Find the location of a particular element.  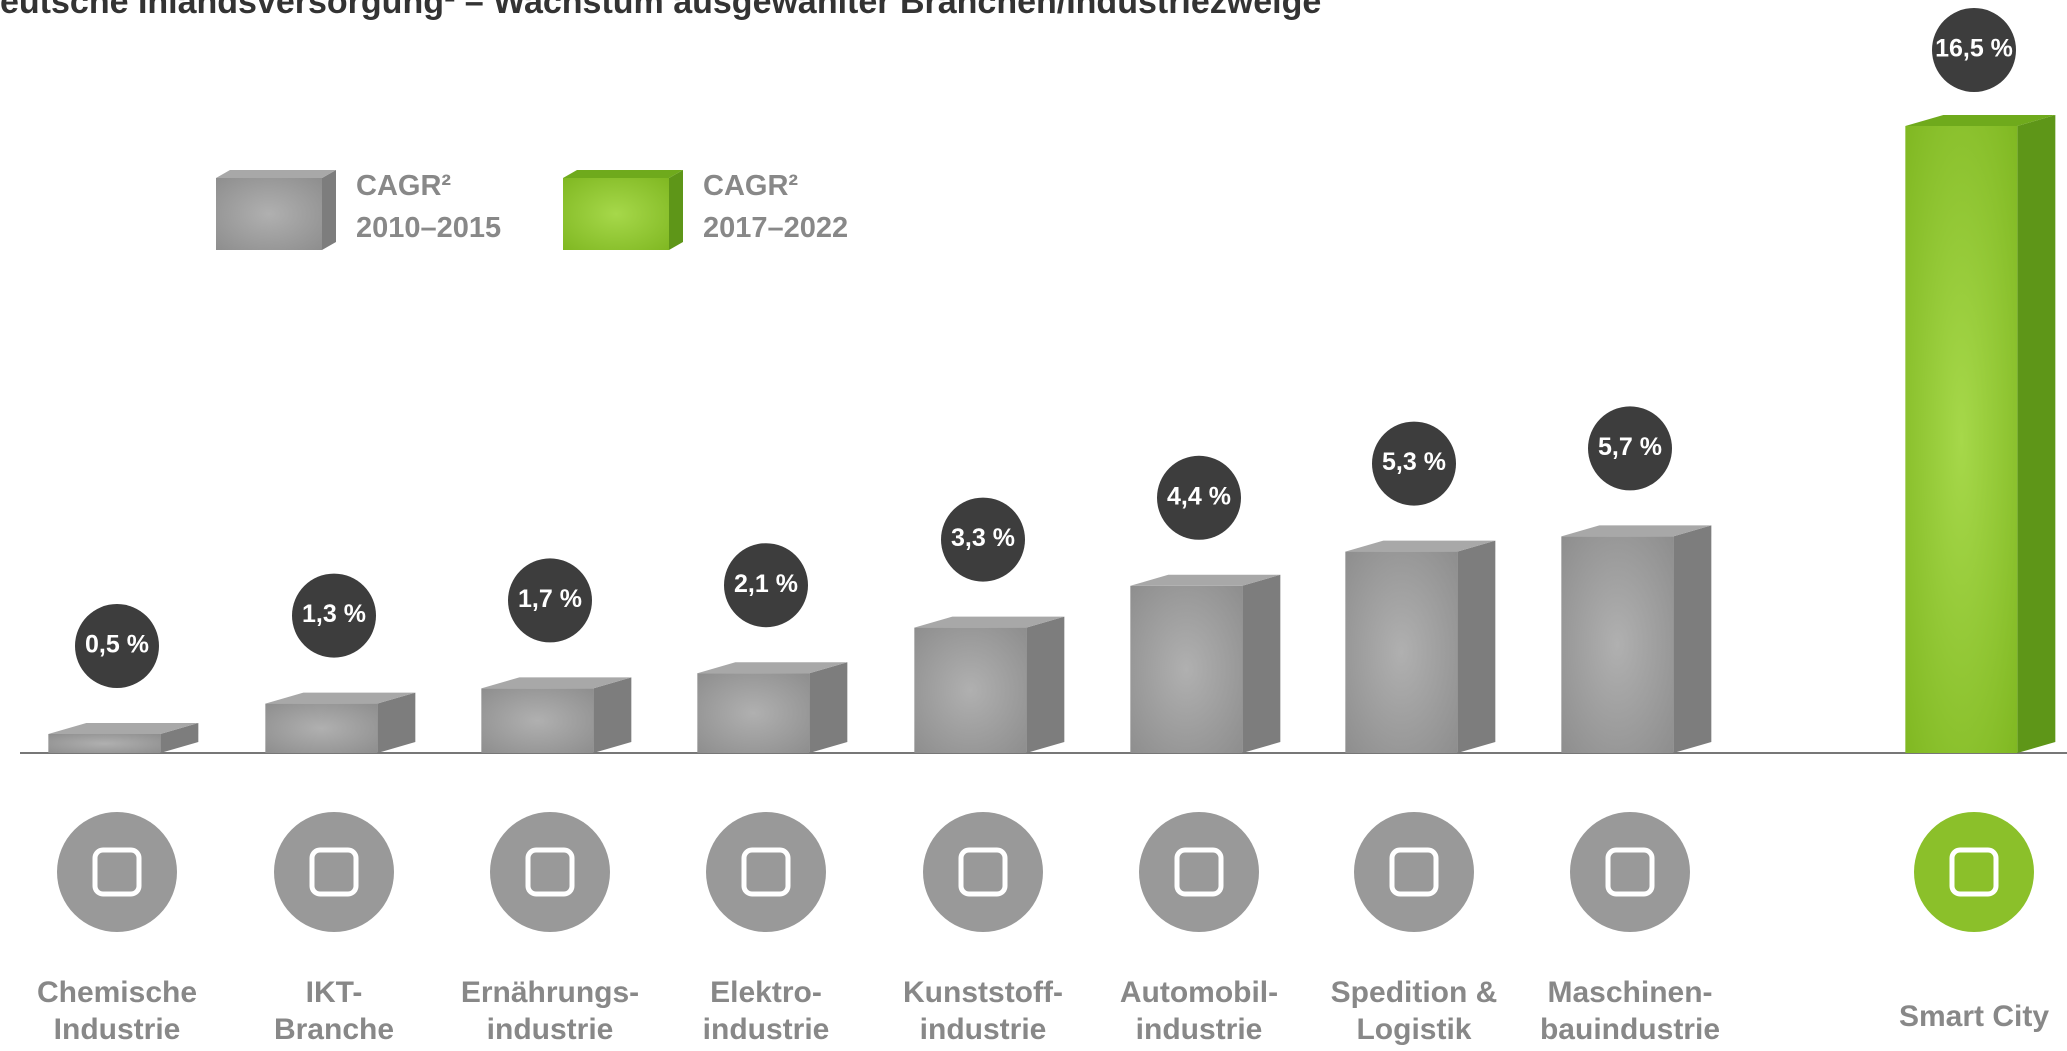

x-tick-label: Kunststoff- is located at coordinates (983, 992).